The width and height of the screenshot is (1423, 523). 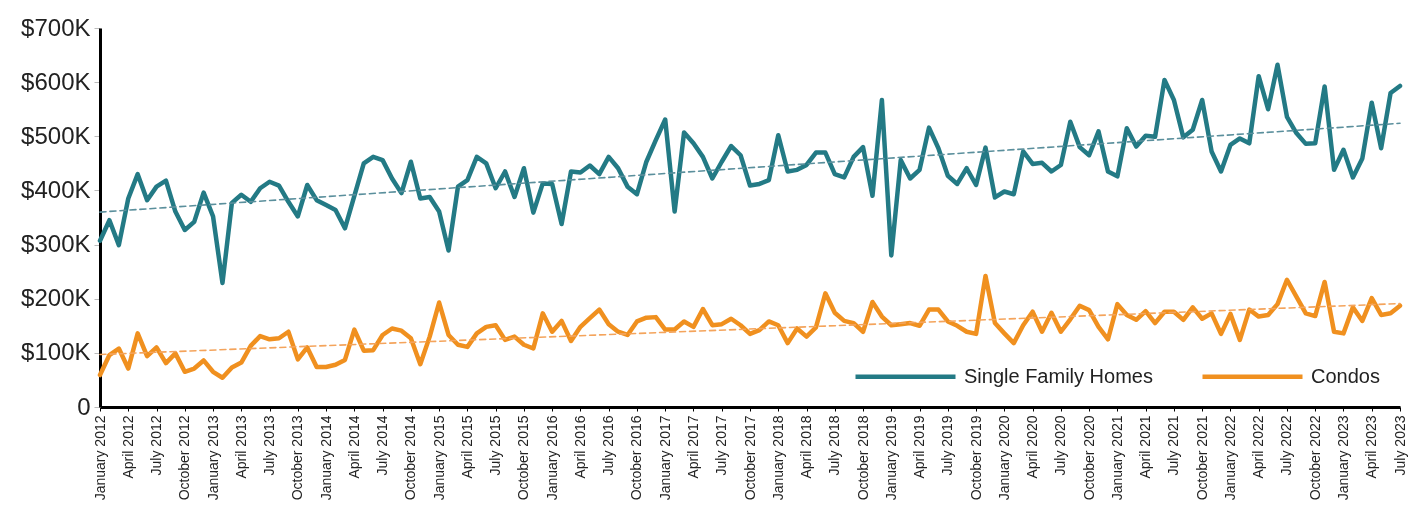 I want to click on y-tick-label: $500K, so click(x=56, y=135).